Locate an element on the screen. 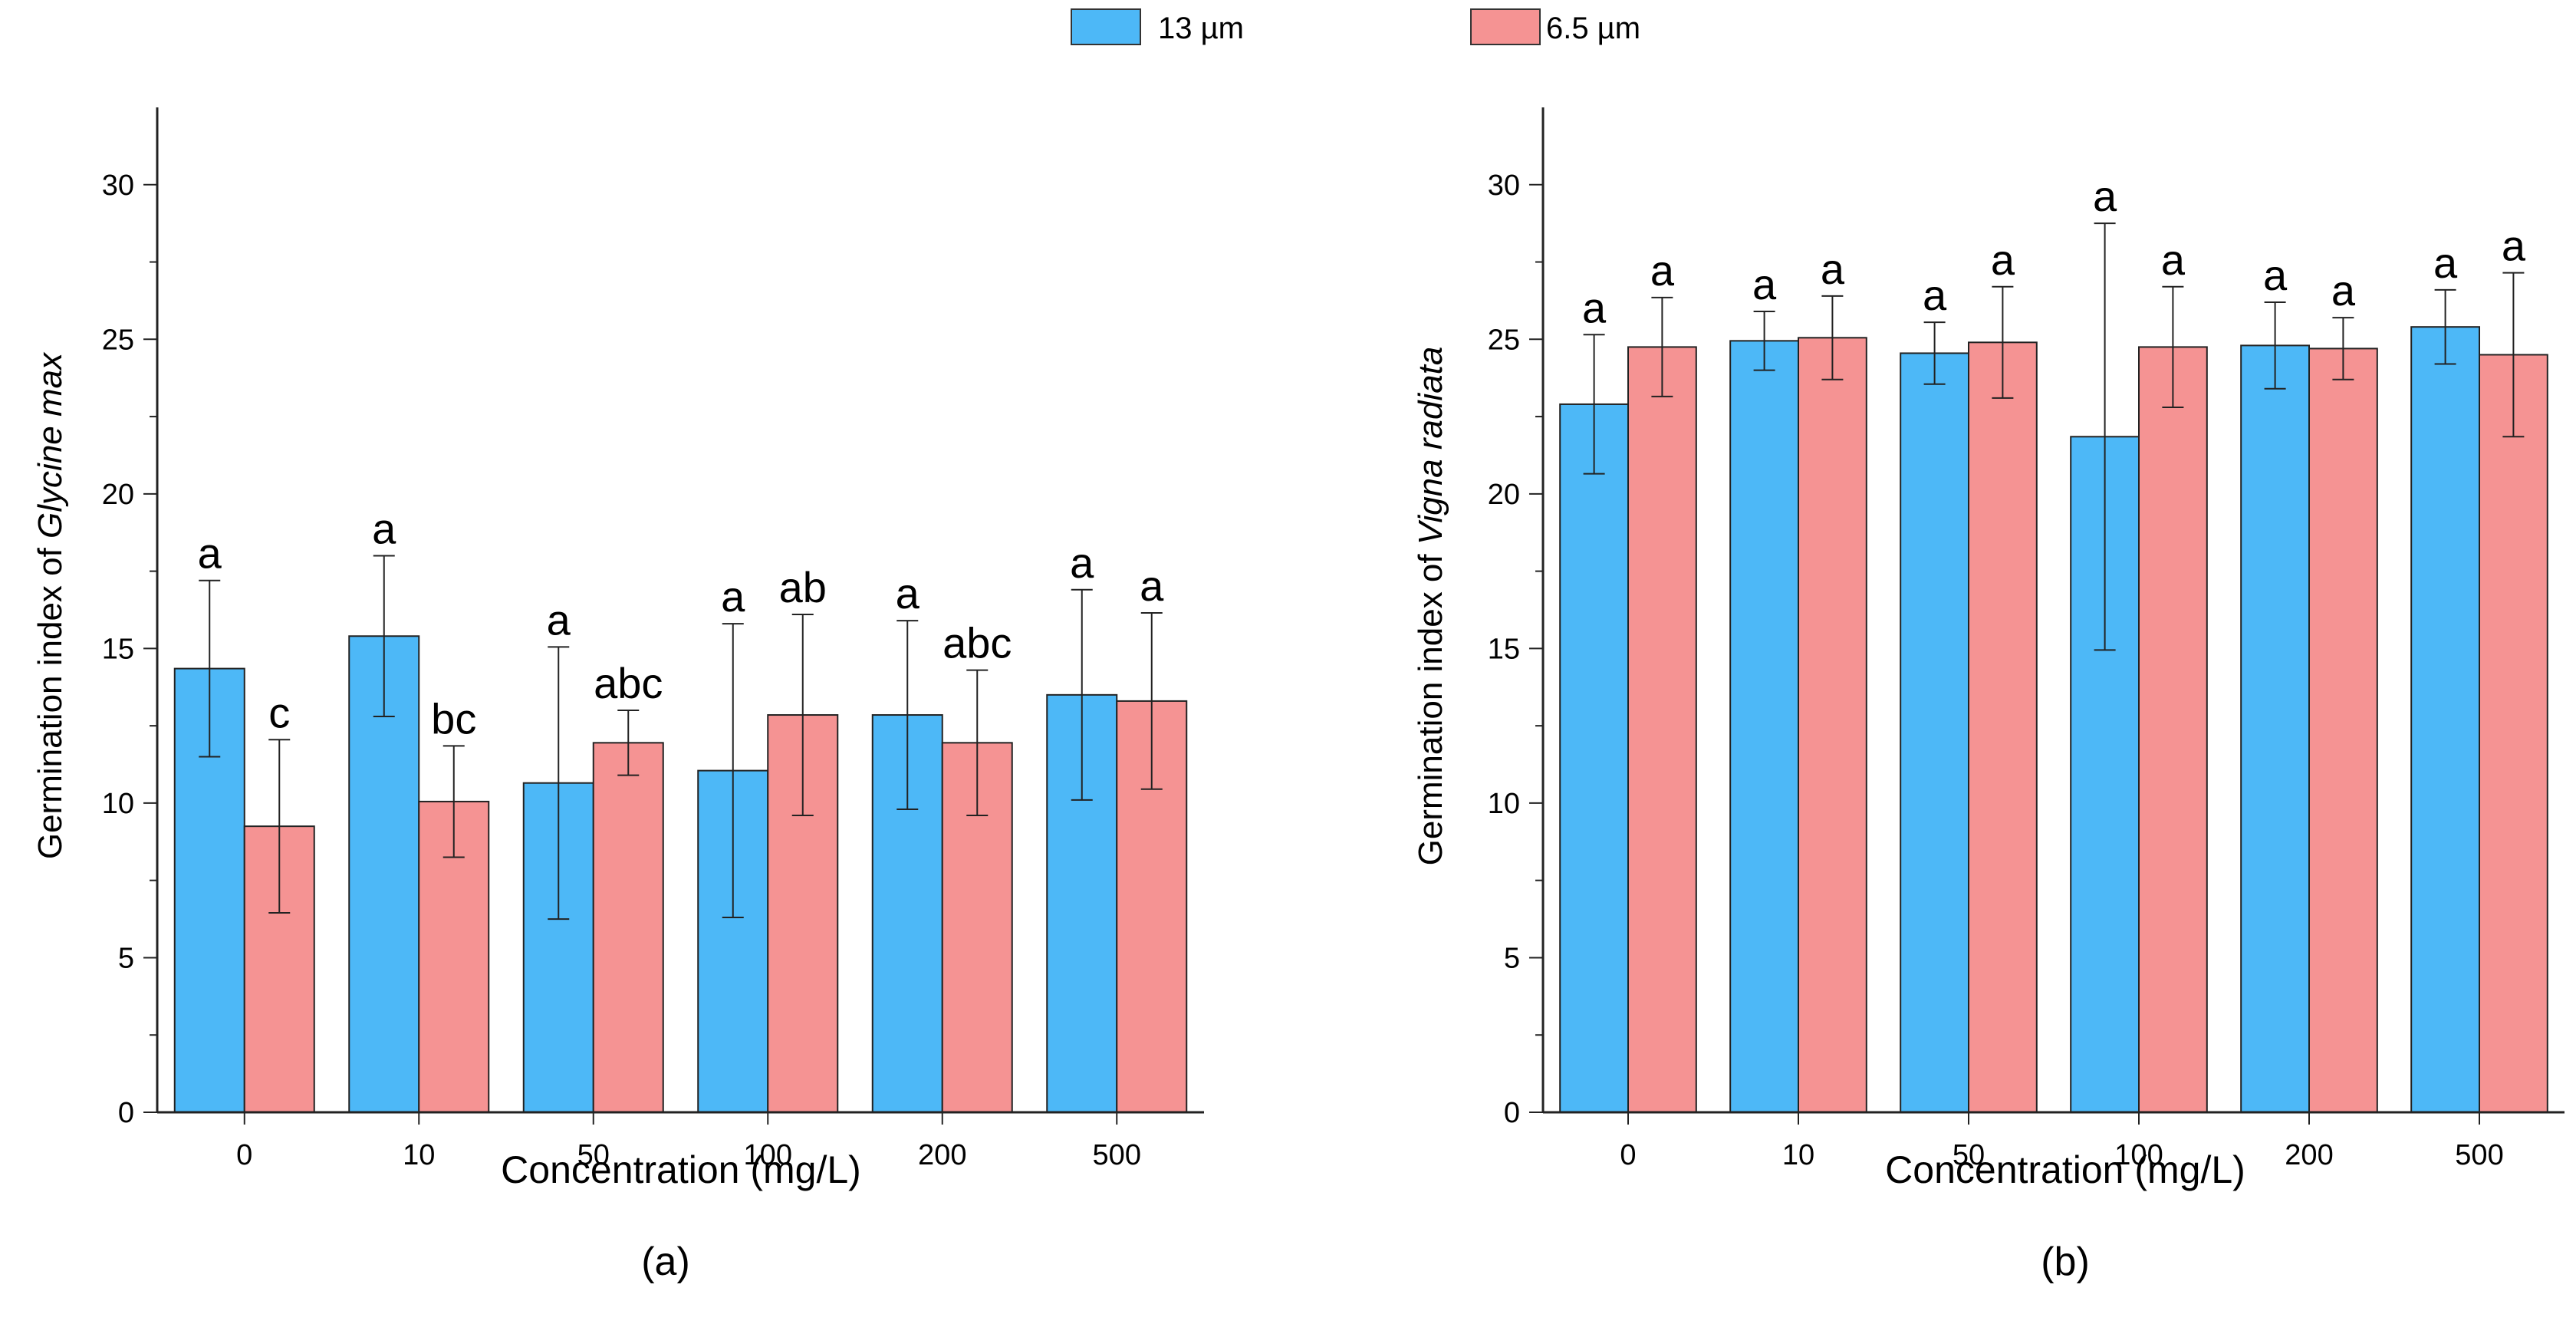 Image resolution: width=2576 pixels, height=1324 pixels. significance-letter-b-0-50: a is located at coordinates (1935, 295).